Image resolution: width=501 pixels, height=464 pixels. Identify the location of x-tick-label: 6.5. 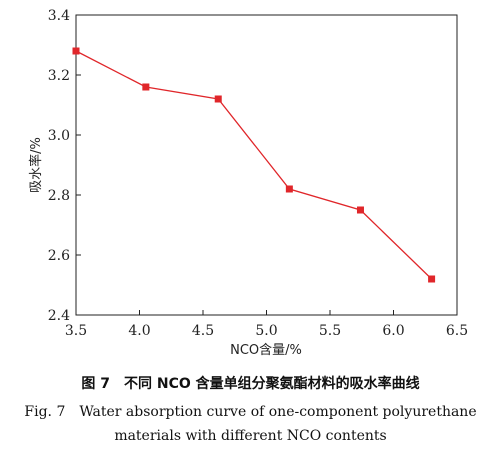
(457, 331).